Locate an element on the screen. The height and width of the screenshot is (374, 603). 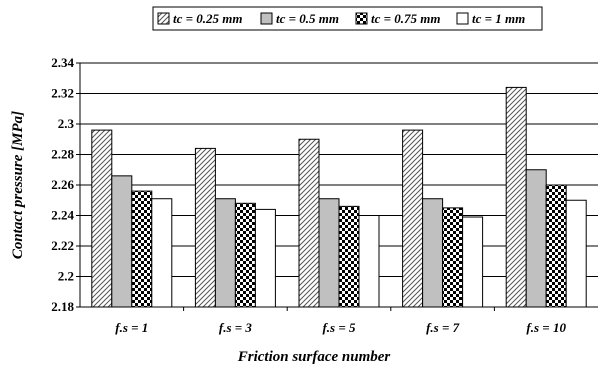
x-axis-ticks: f.s = 1 f.s = 3 f.s = 5 f.s = 7 f.s = 10 is located at coordinates (340, 321).